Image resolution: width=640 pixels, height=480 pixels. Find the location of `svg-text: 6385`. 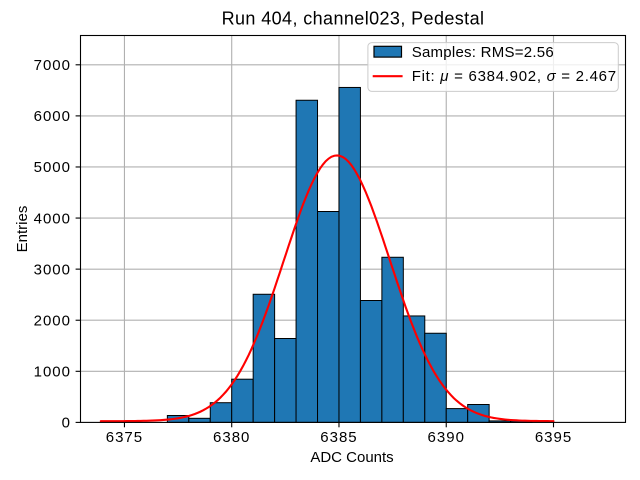

svg-text: 6385 is located at coordinates (338, 437).